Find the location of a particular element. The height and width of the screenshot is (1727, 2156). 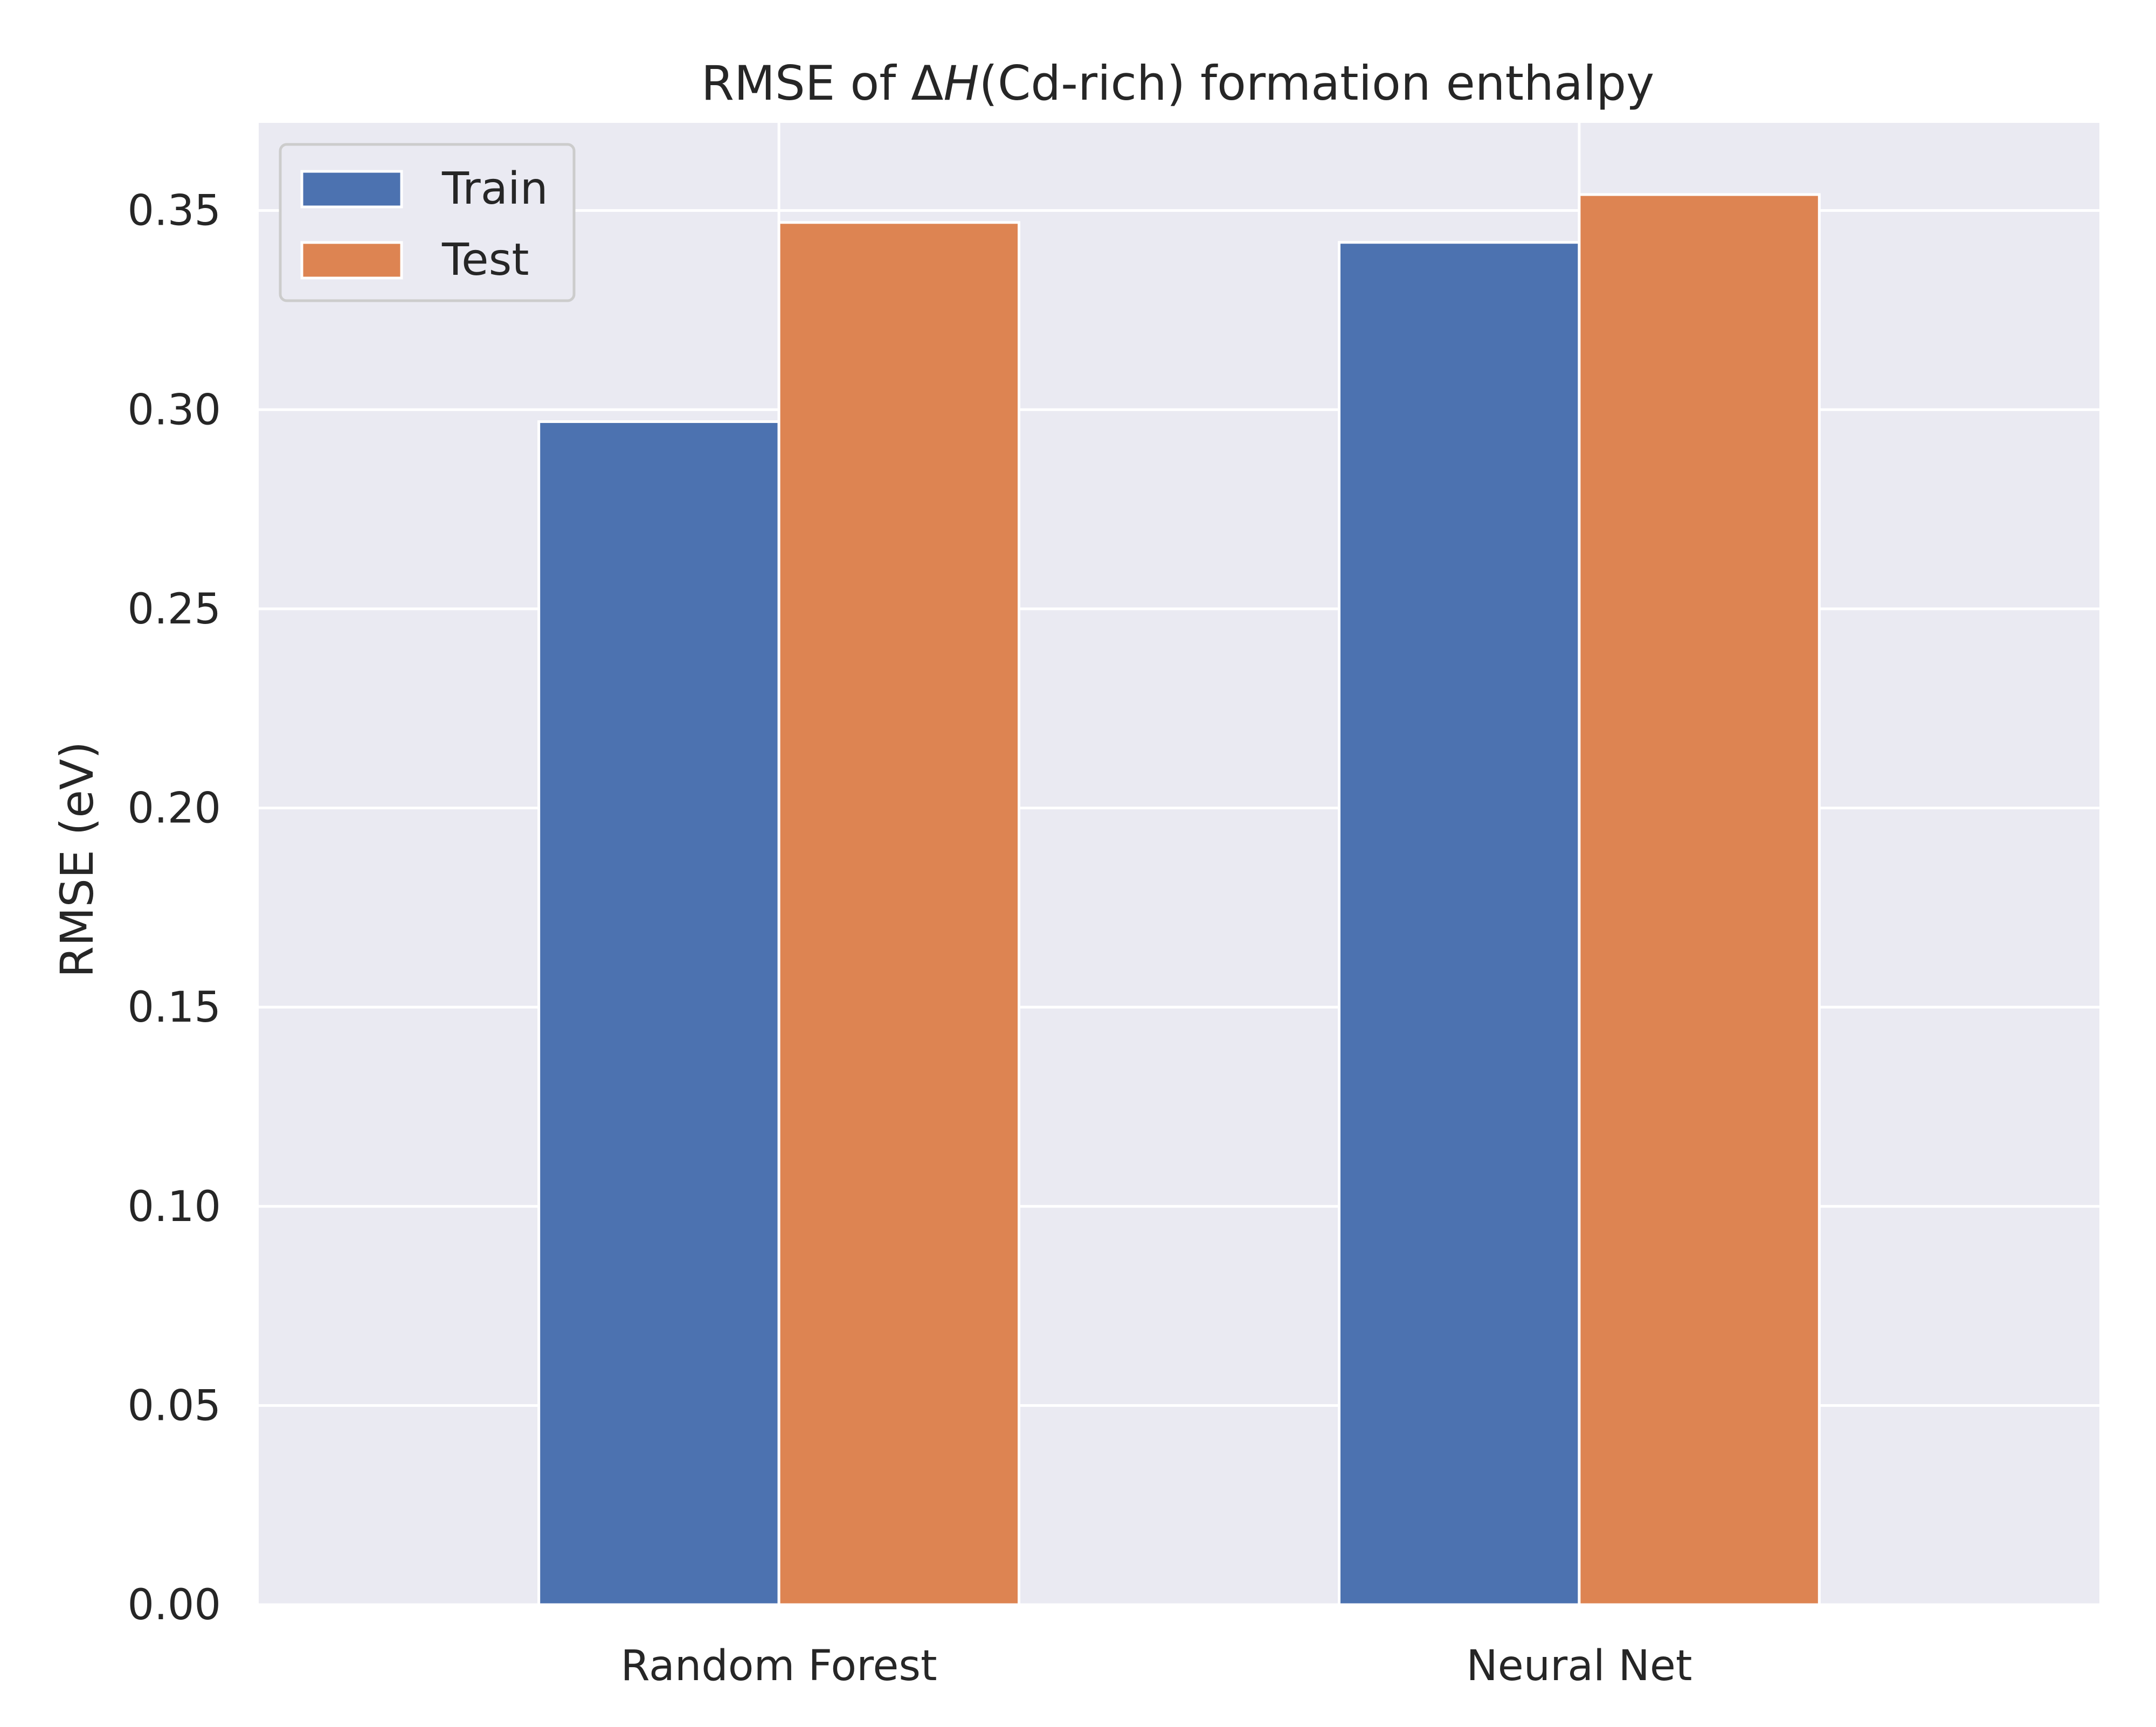

legend: Train Test is located at coordinates (427, 222).